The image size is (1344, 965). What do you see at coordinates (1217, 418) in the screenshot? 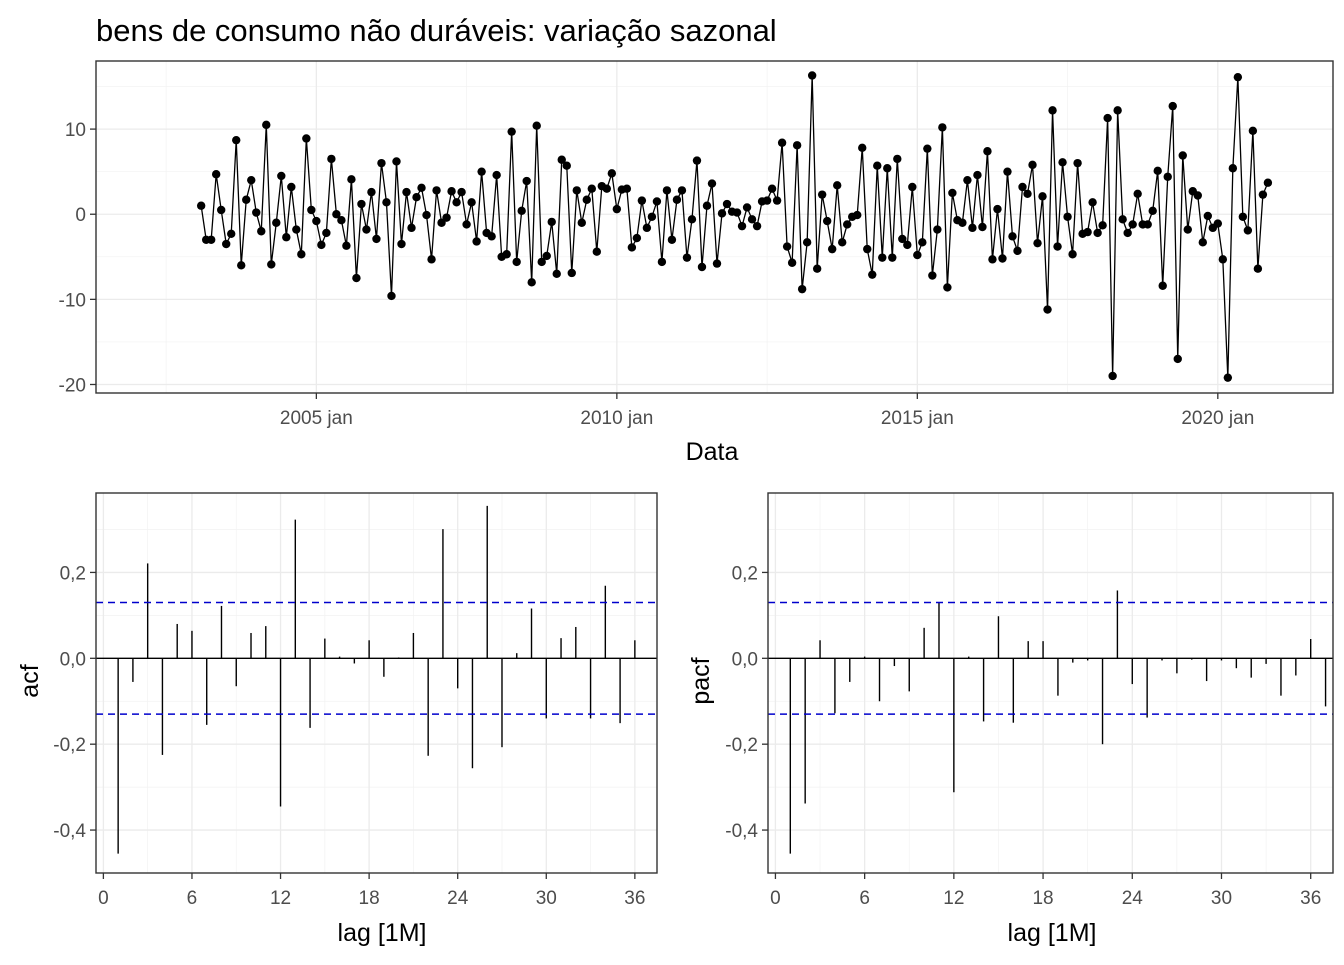
I see `ts-x-tick-label: 2020 jan` at bounding box center [1217, 418].